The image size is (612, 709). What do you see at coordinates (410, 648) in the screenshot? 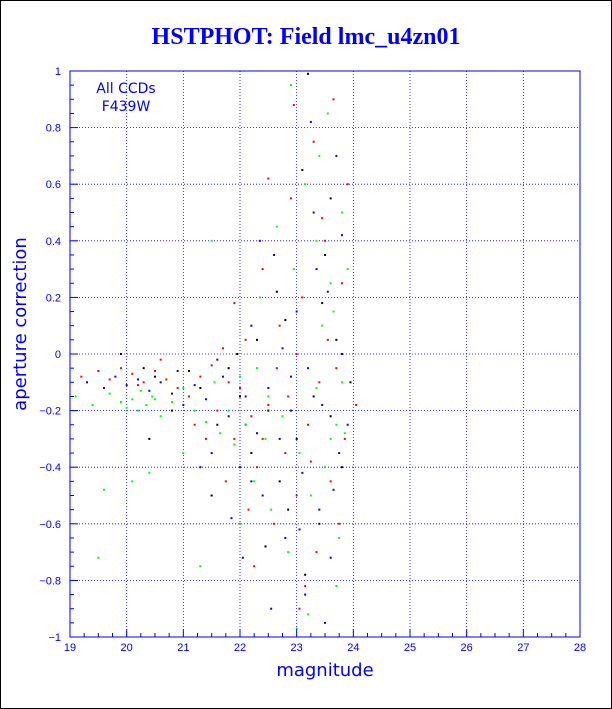
I see `x-tick-label: 25` at bounding box center [410, 648].